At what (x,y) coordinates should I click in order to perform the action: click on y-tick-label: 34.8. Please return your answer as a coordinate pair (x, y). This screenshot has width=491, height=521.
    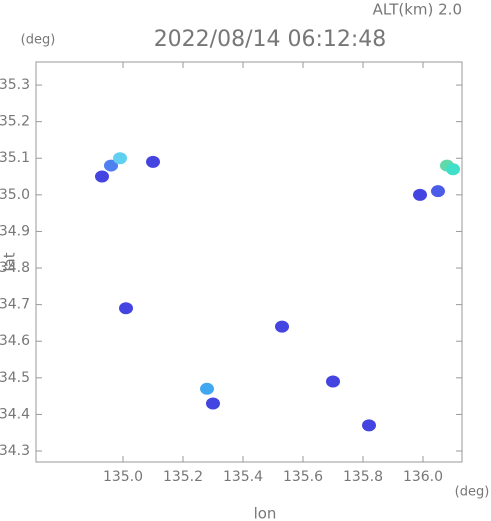
    Looking at the image, I should click on (15, 268).